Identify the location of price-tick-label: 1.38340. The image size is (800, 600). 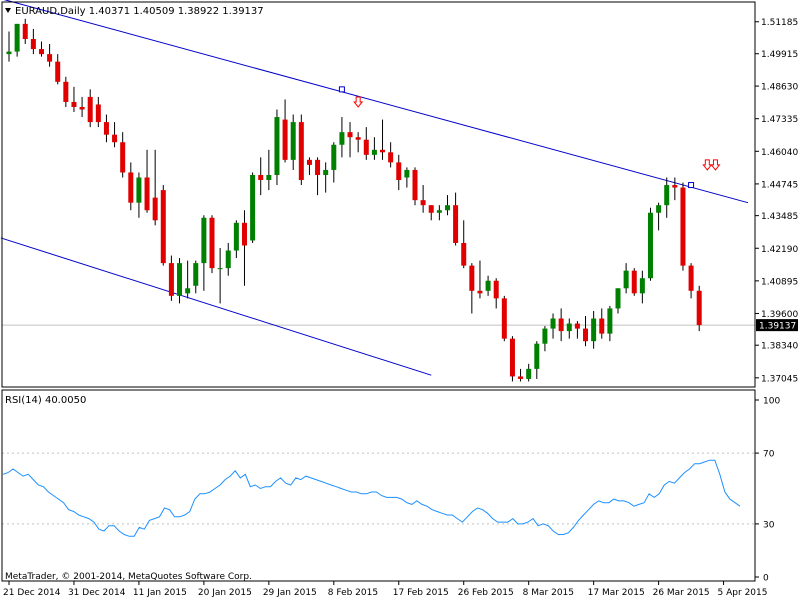
(779, 347).